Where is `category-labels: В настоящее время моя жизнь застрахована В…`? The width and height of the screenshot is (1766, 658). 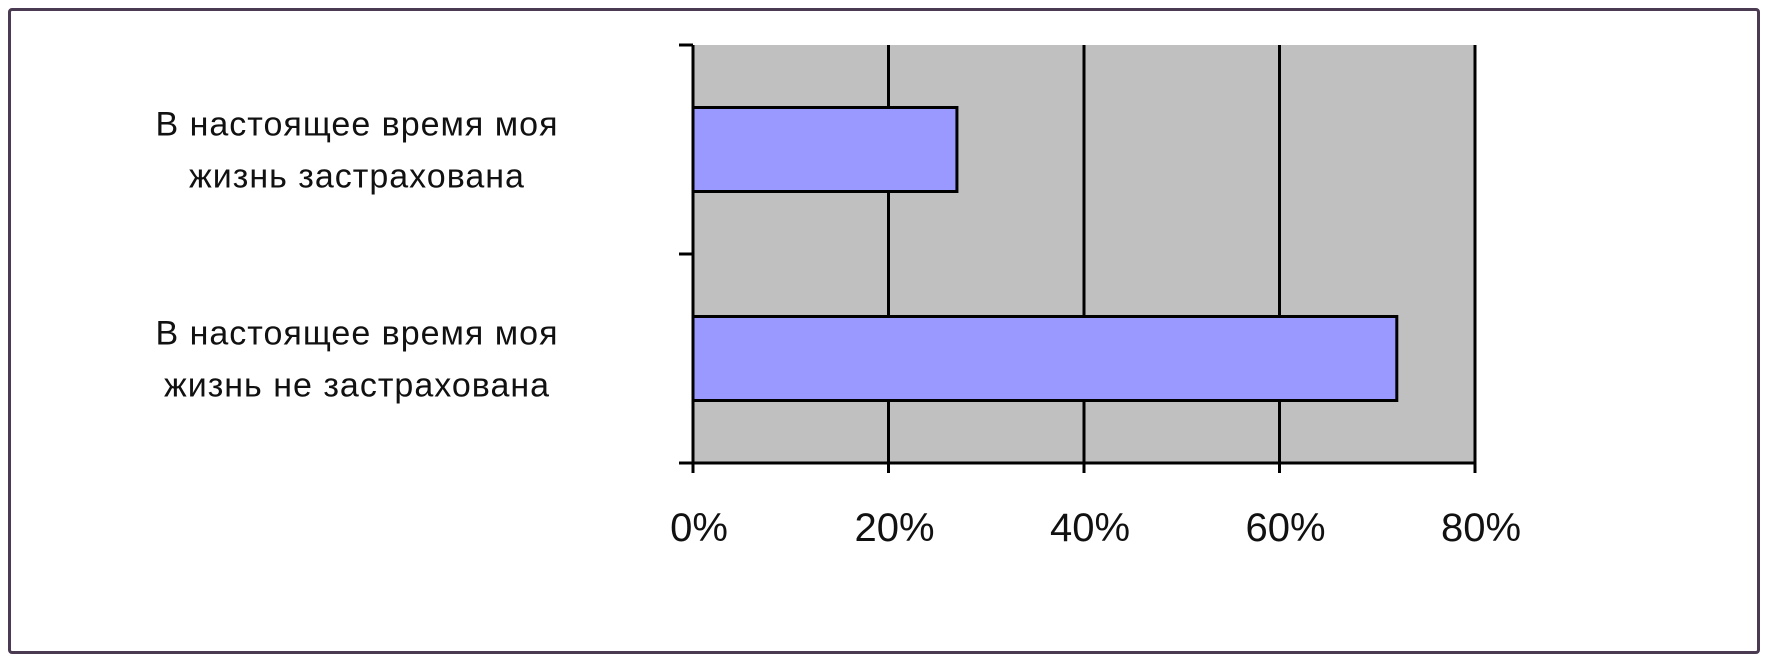
category-labels: В настоящее время моя жизнь застрахована В… is located at coordinates (357, 255).